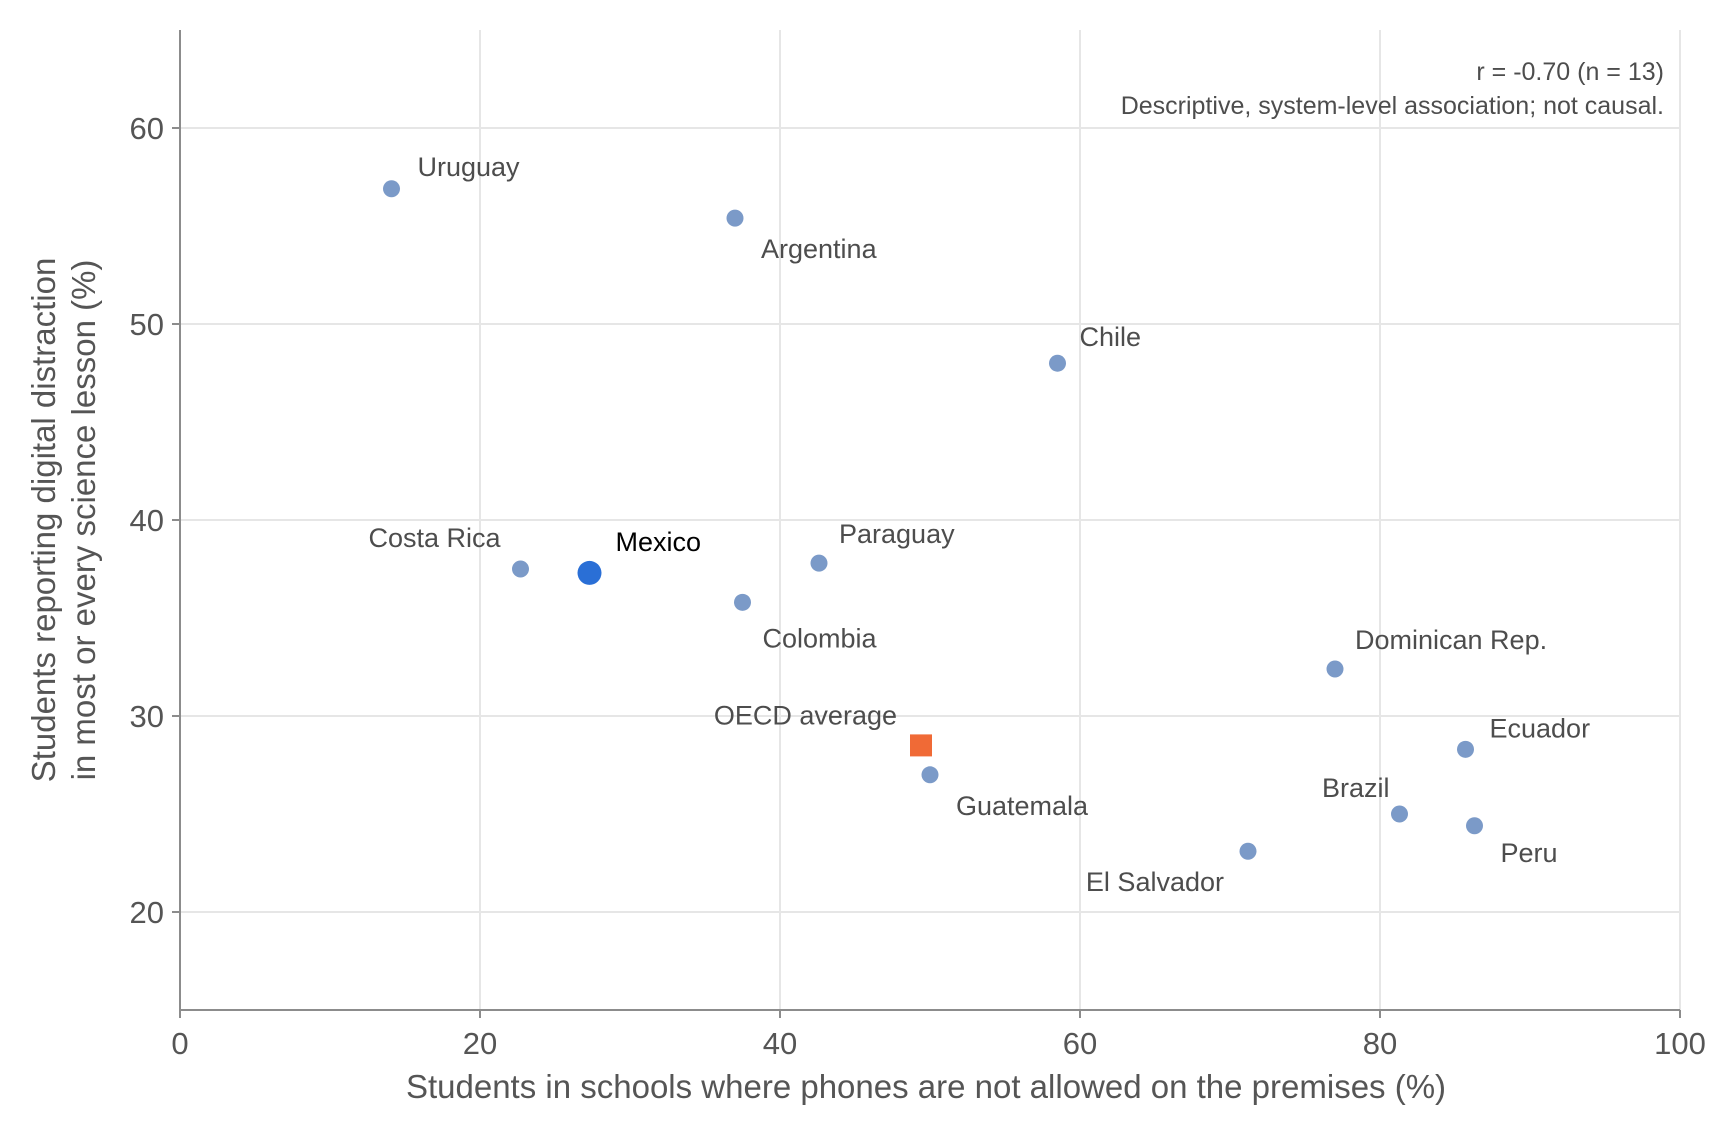  I want to click on y-axis-title-line-1: Students reporting digital distraction, so click(43, 520).